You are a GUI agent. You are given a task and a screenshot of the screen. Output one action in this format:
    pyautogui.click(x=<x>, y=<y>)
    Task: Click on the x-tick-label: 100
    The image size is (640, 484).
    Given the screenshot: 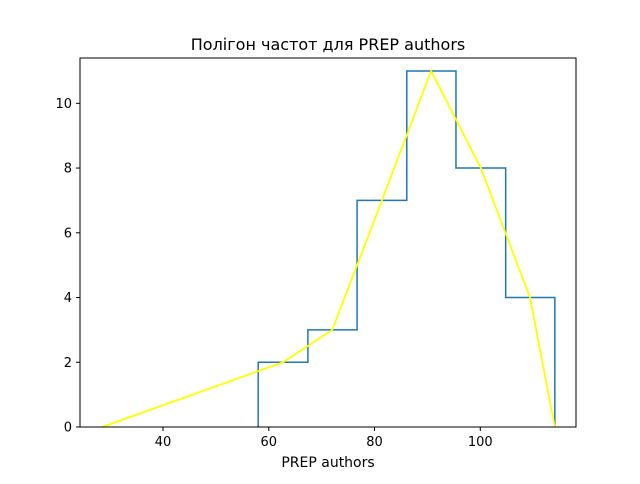 What is the action you would take?
    pyautogui.click(x=480, y=442)
    